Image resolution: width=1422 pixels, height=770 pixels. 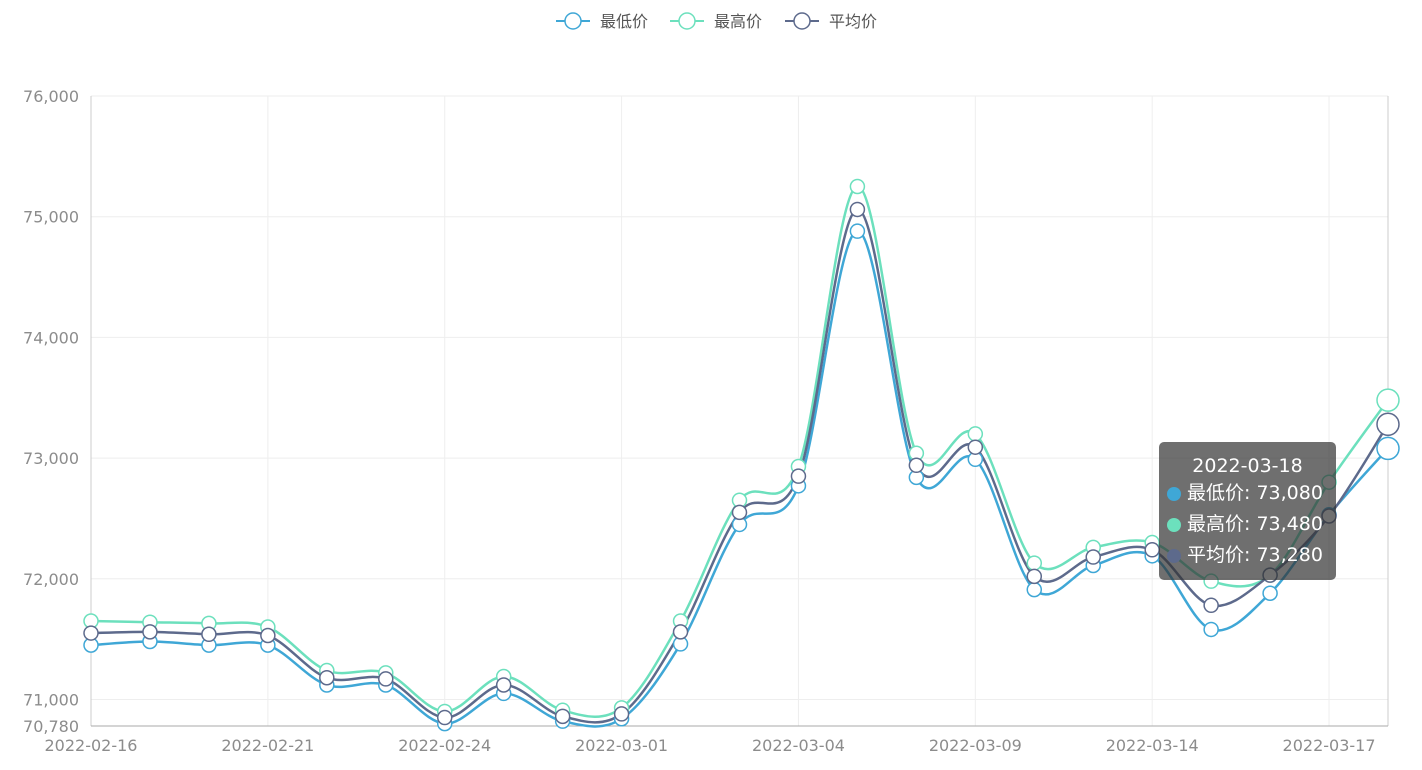 I want to click on tooltip-dot-low-icon, so click(x=1174, y=493).